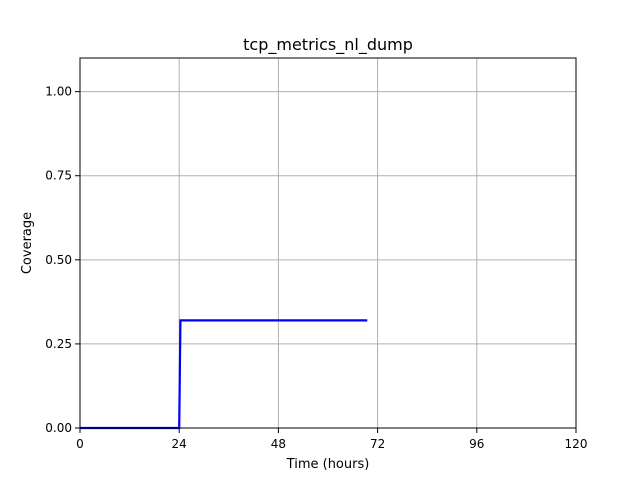 The height and width of the screenshot is (480, 640). I want to click on y-tick-label: 0.00, so click(58, 428).